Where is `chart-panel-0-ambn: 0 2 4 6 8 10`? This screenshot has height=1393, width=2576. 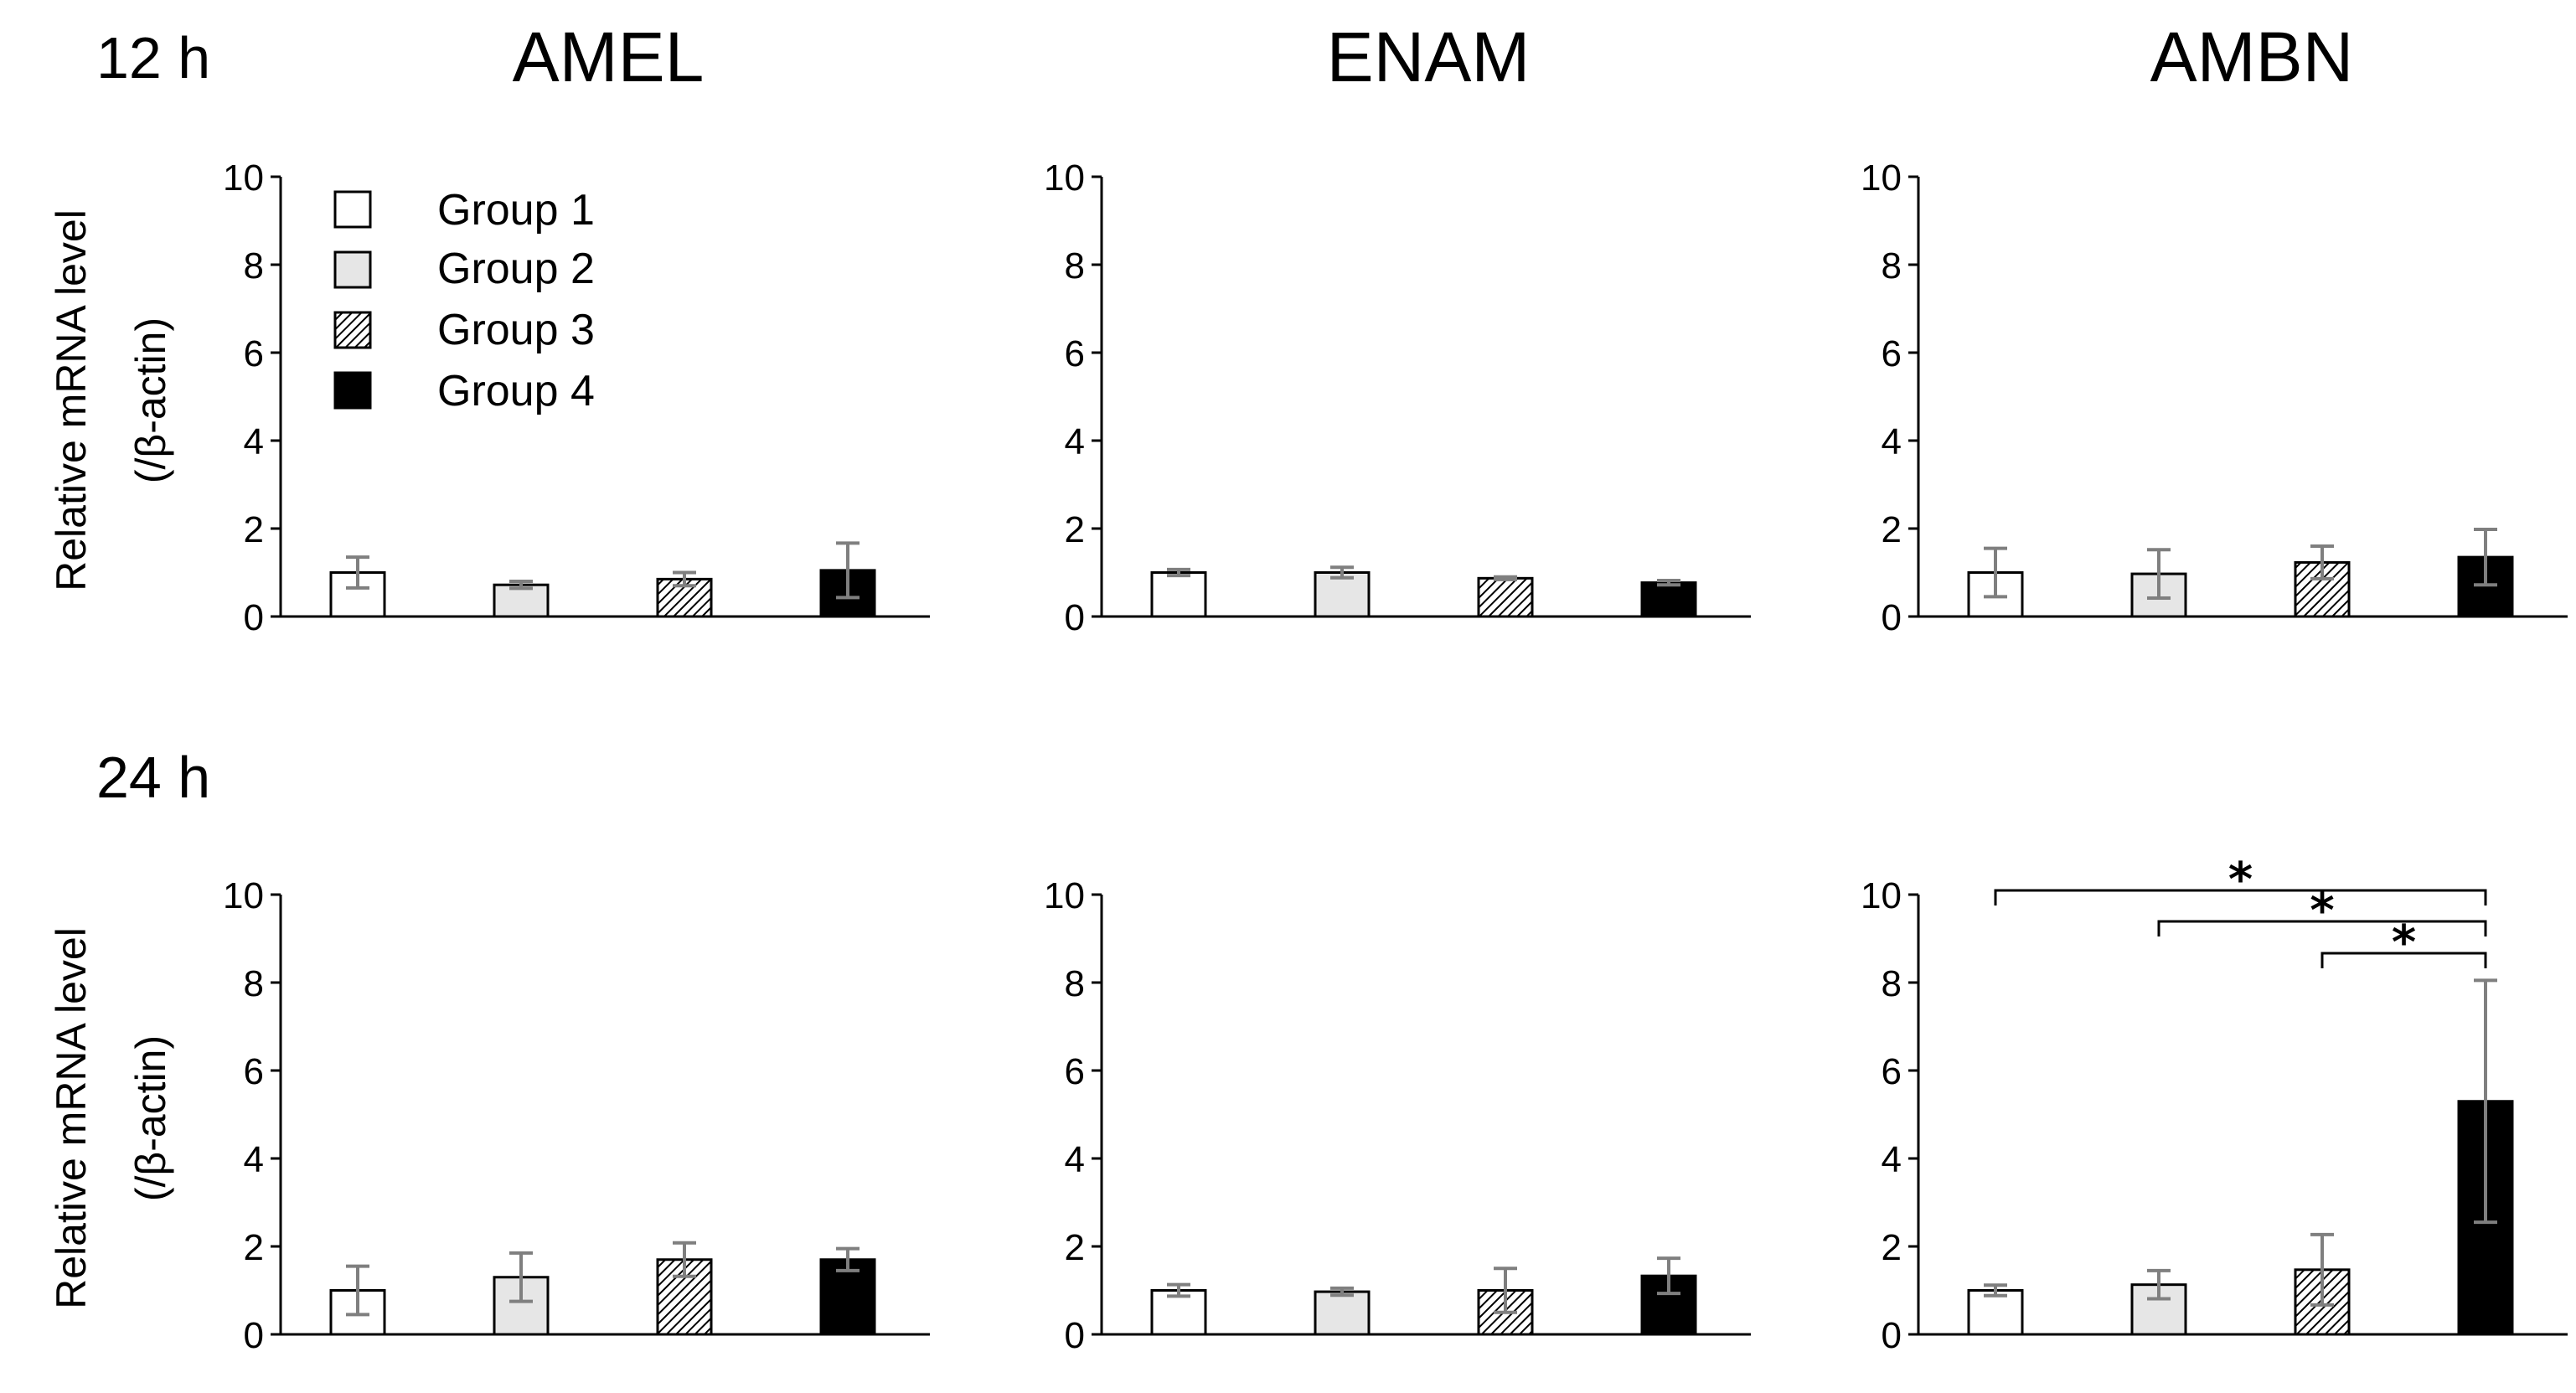
chart-panel-0-ambn: 0 2 4 6 8 10 is located at coordinates (2214, 397).